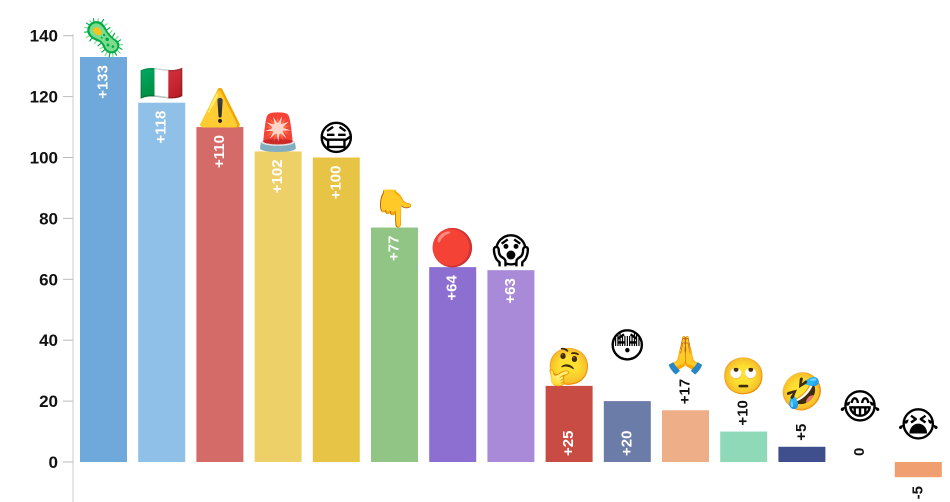 The image size is (950, 502). What do you see at coordinates (48, 401) in the screenshot?
I see `y-tick-label: 20` at bounding box center [48, 401].